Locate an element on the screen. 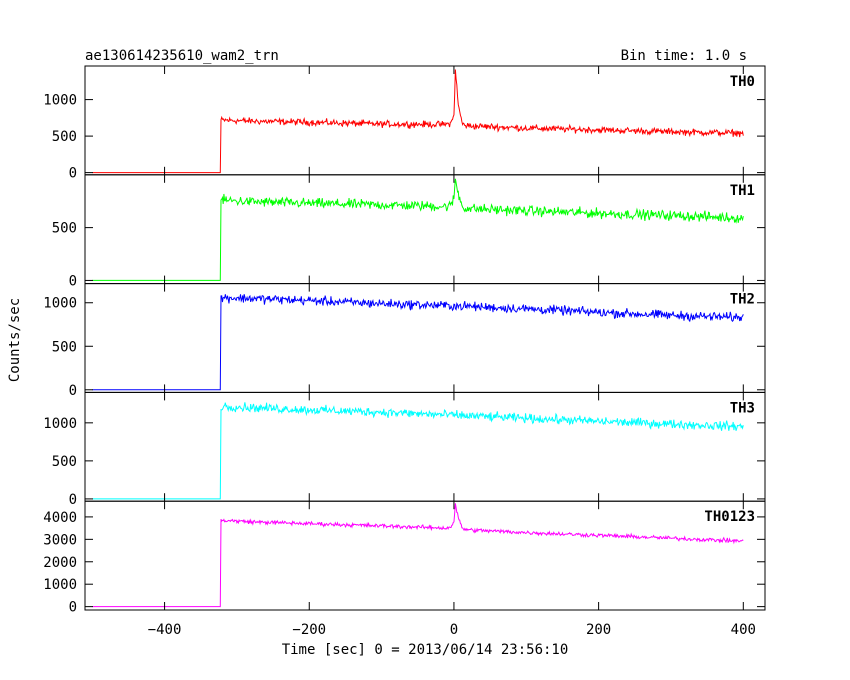 The width and height of the screenshot is (850, 680). series-label-th0: TH0 is located at coordinates (742, 82).